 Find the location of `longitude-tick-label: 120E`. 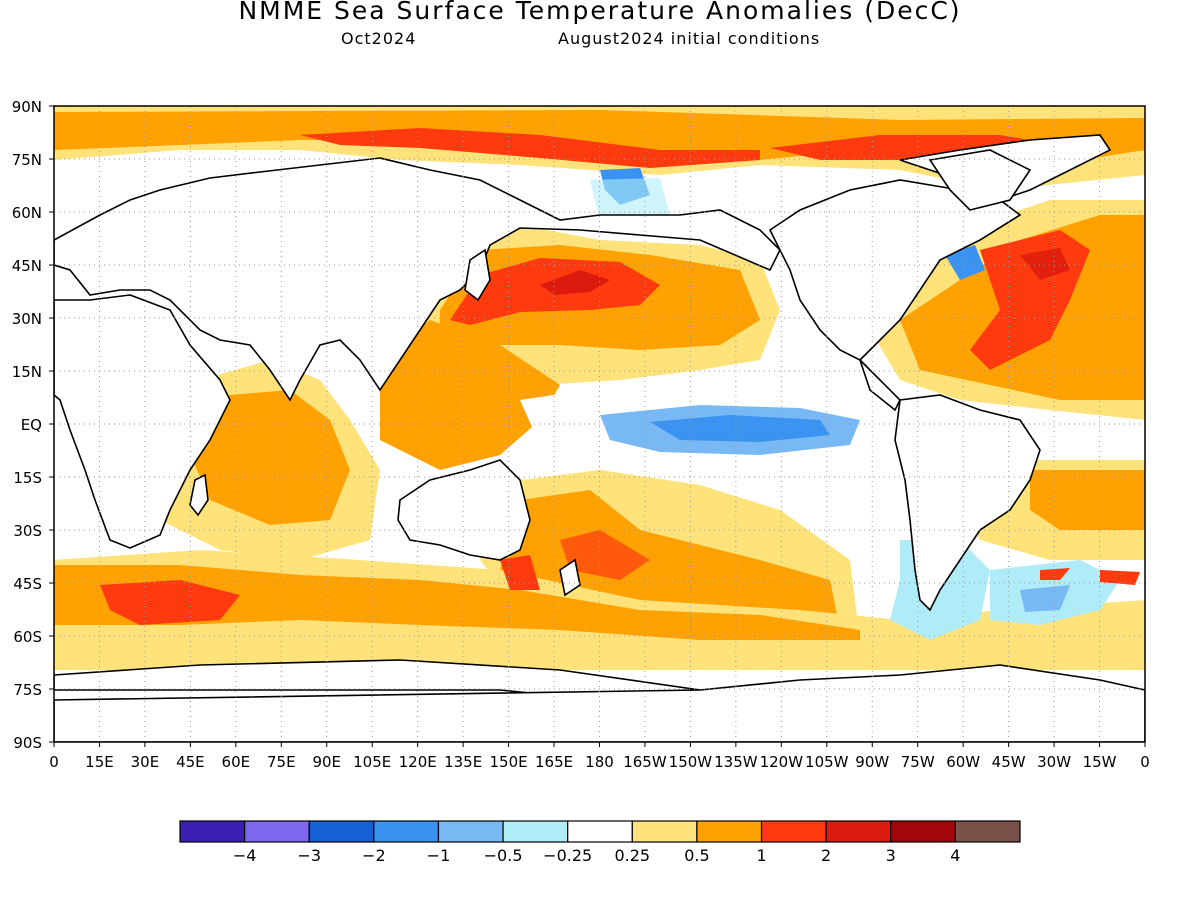

longitude-tick-label: 120E is located at coordinates (418, 762).